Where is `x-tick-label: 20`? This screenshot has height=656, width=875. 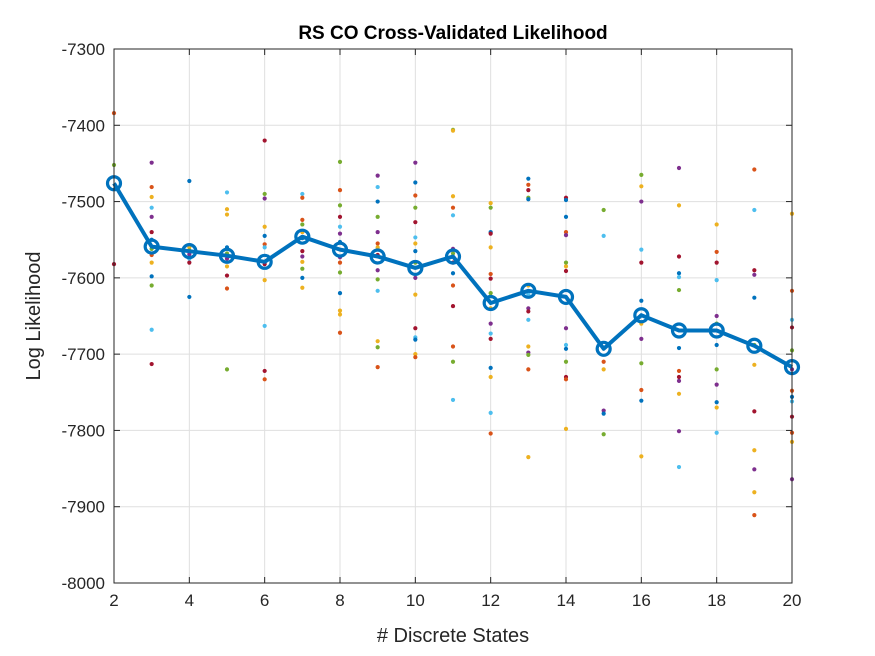 x-tick-label: 20 is located at coordinates (792, 600).